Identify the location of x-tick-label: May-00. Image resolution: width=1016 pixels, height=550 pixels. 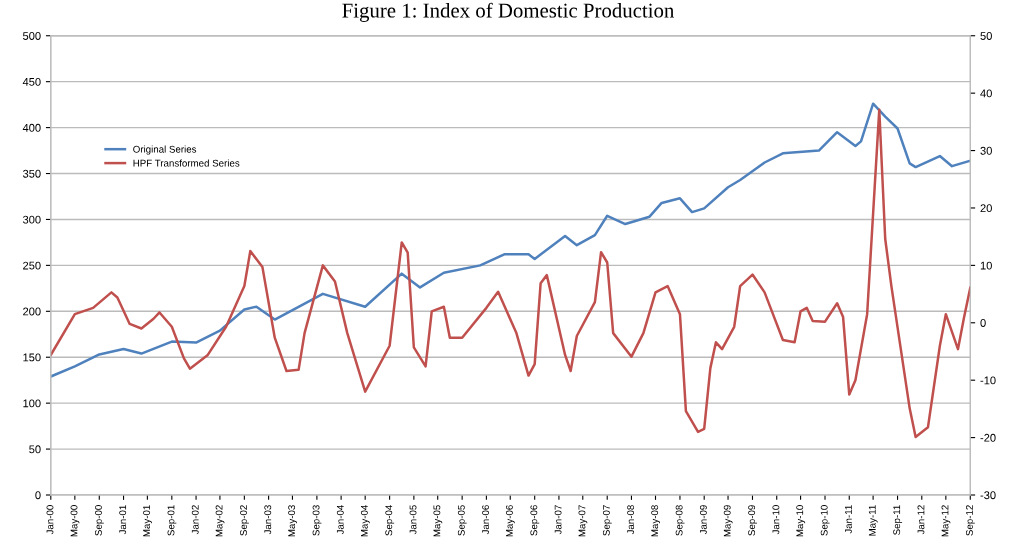
(75, 521).